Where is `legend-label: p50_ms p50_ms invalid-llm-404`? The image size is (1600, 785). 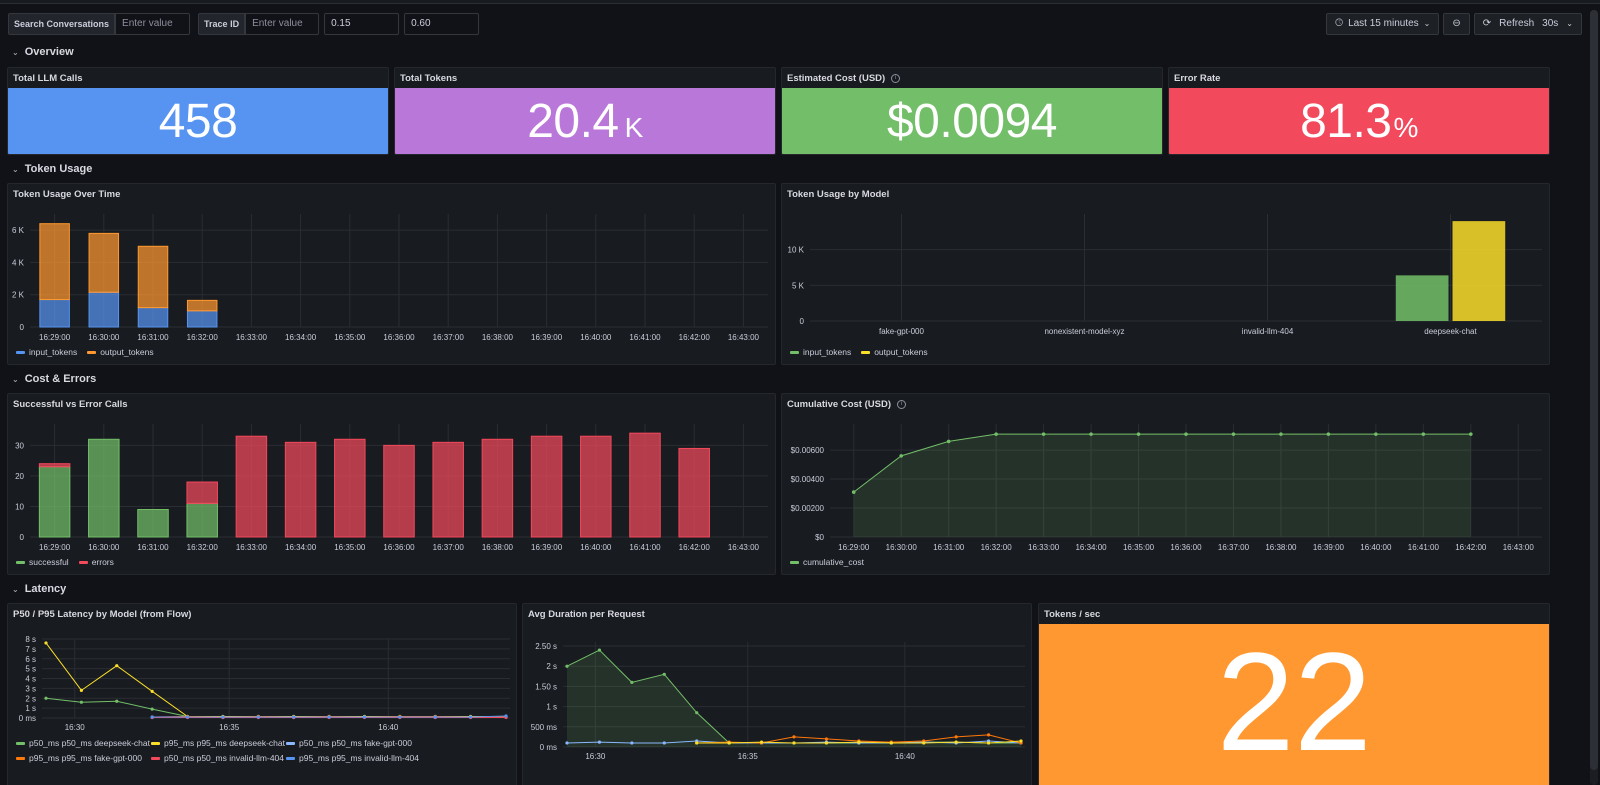
legend-label: p50_ms p50_ms invalid-llm-404 is located at coordinates (224, 758).